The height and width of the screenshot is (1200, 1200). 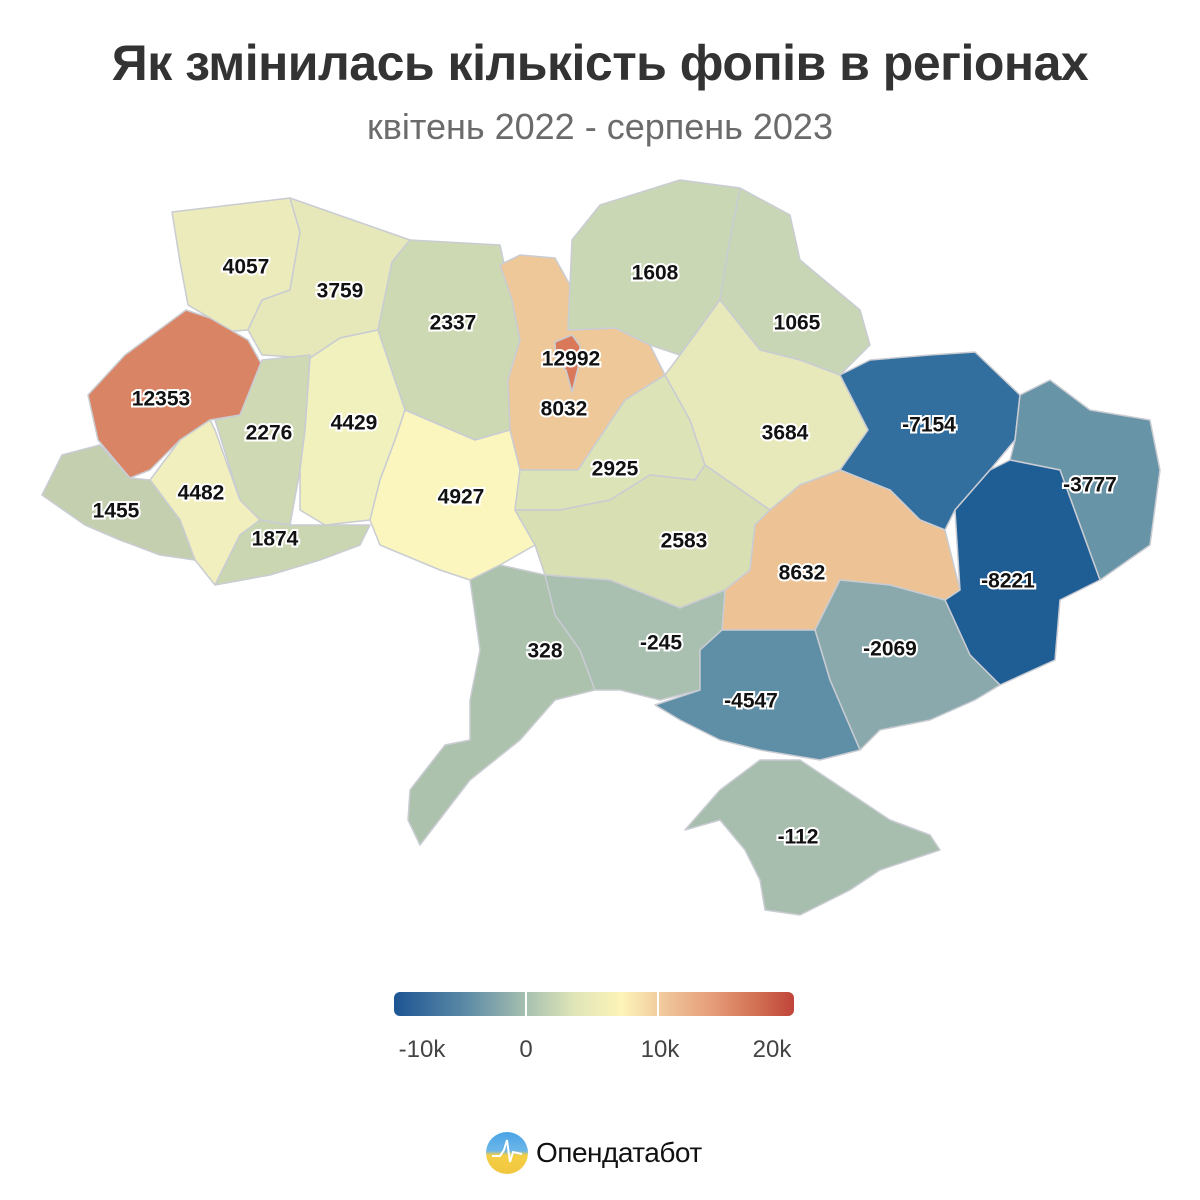 What do you see at coordinates (772, 1049) in the screenshot?
I see `legend-tick-max: 20k` at bounding box center [772, 1049].